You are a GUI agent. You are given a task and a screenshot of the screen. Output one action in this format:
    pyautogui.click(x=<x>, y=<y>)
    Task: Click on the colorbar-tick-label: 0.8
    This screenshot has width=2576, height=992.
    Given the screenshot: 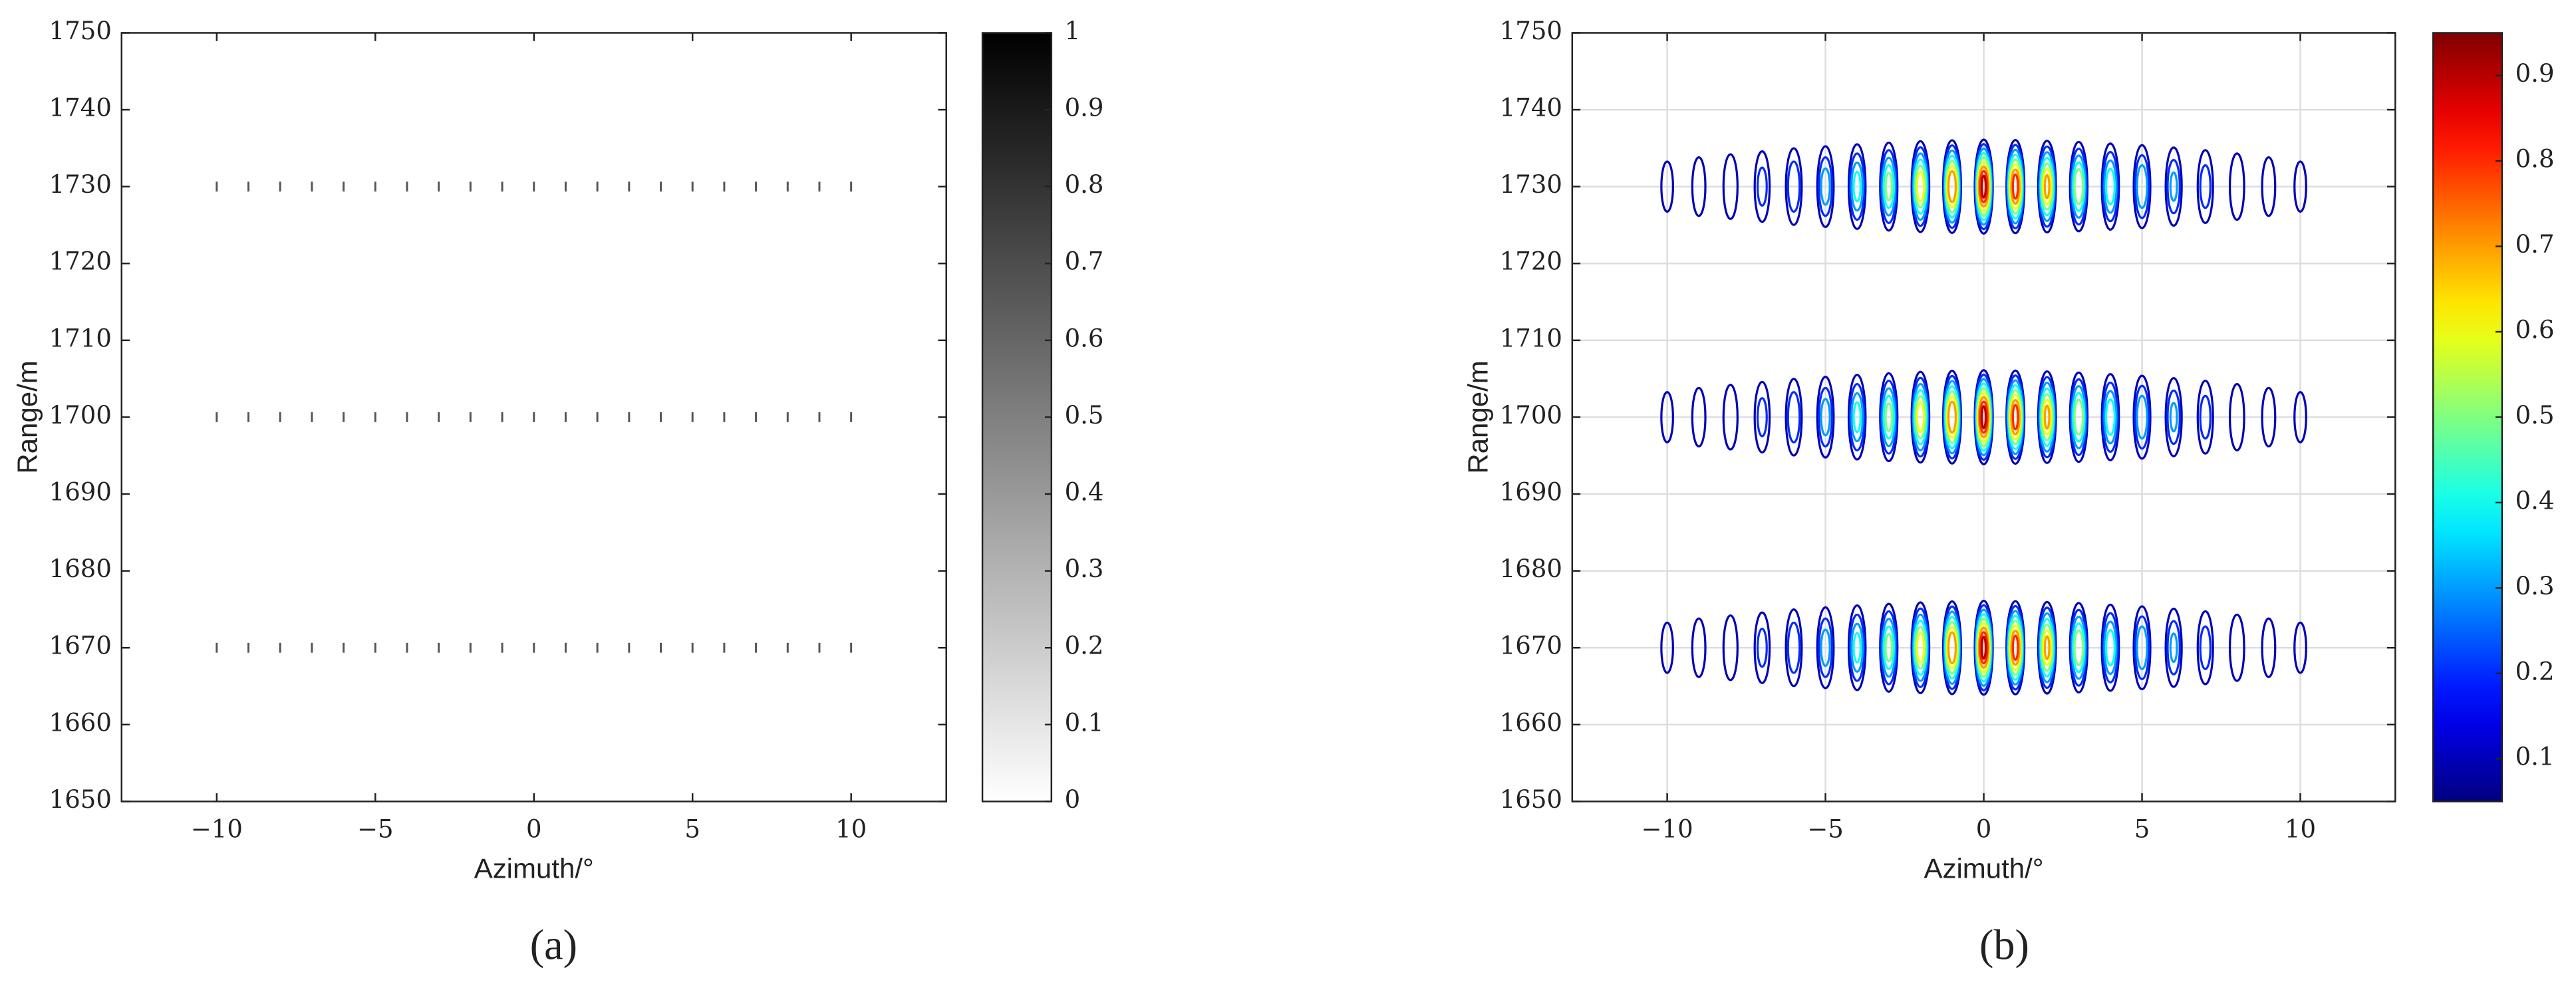 What is the action you would take?
    pyautogui.click(x=1084, y=184)
    